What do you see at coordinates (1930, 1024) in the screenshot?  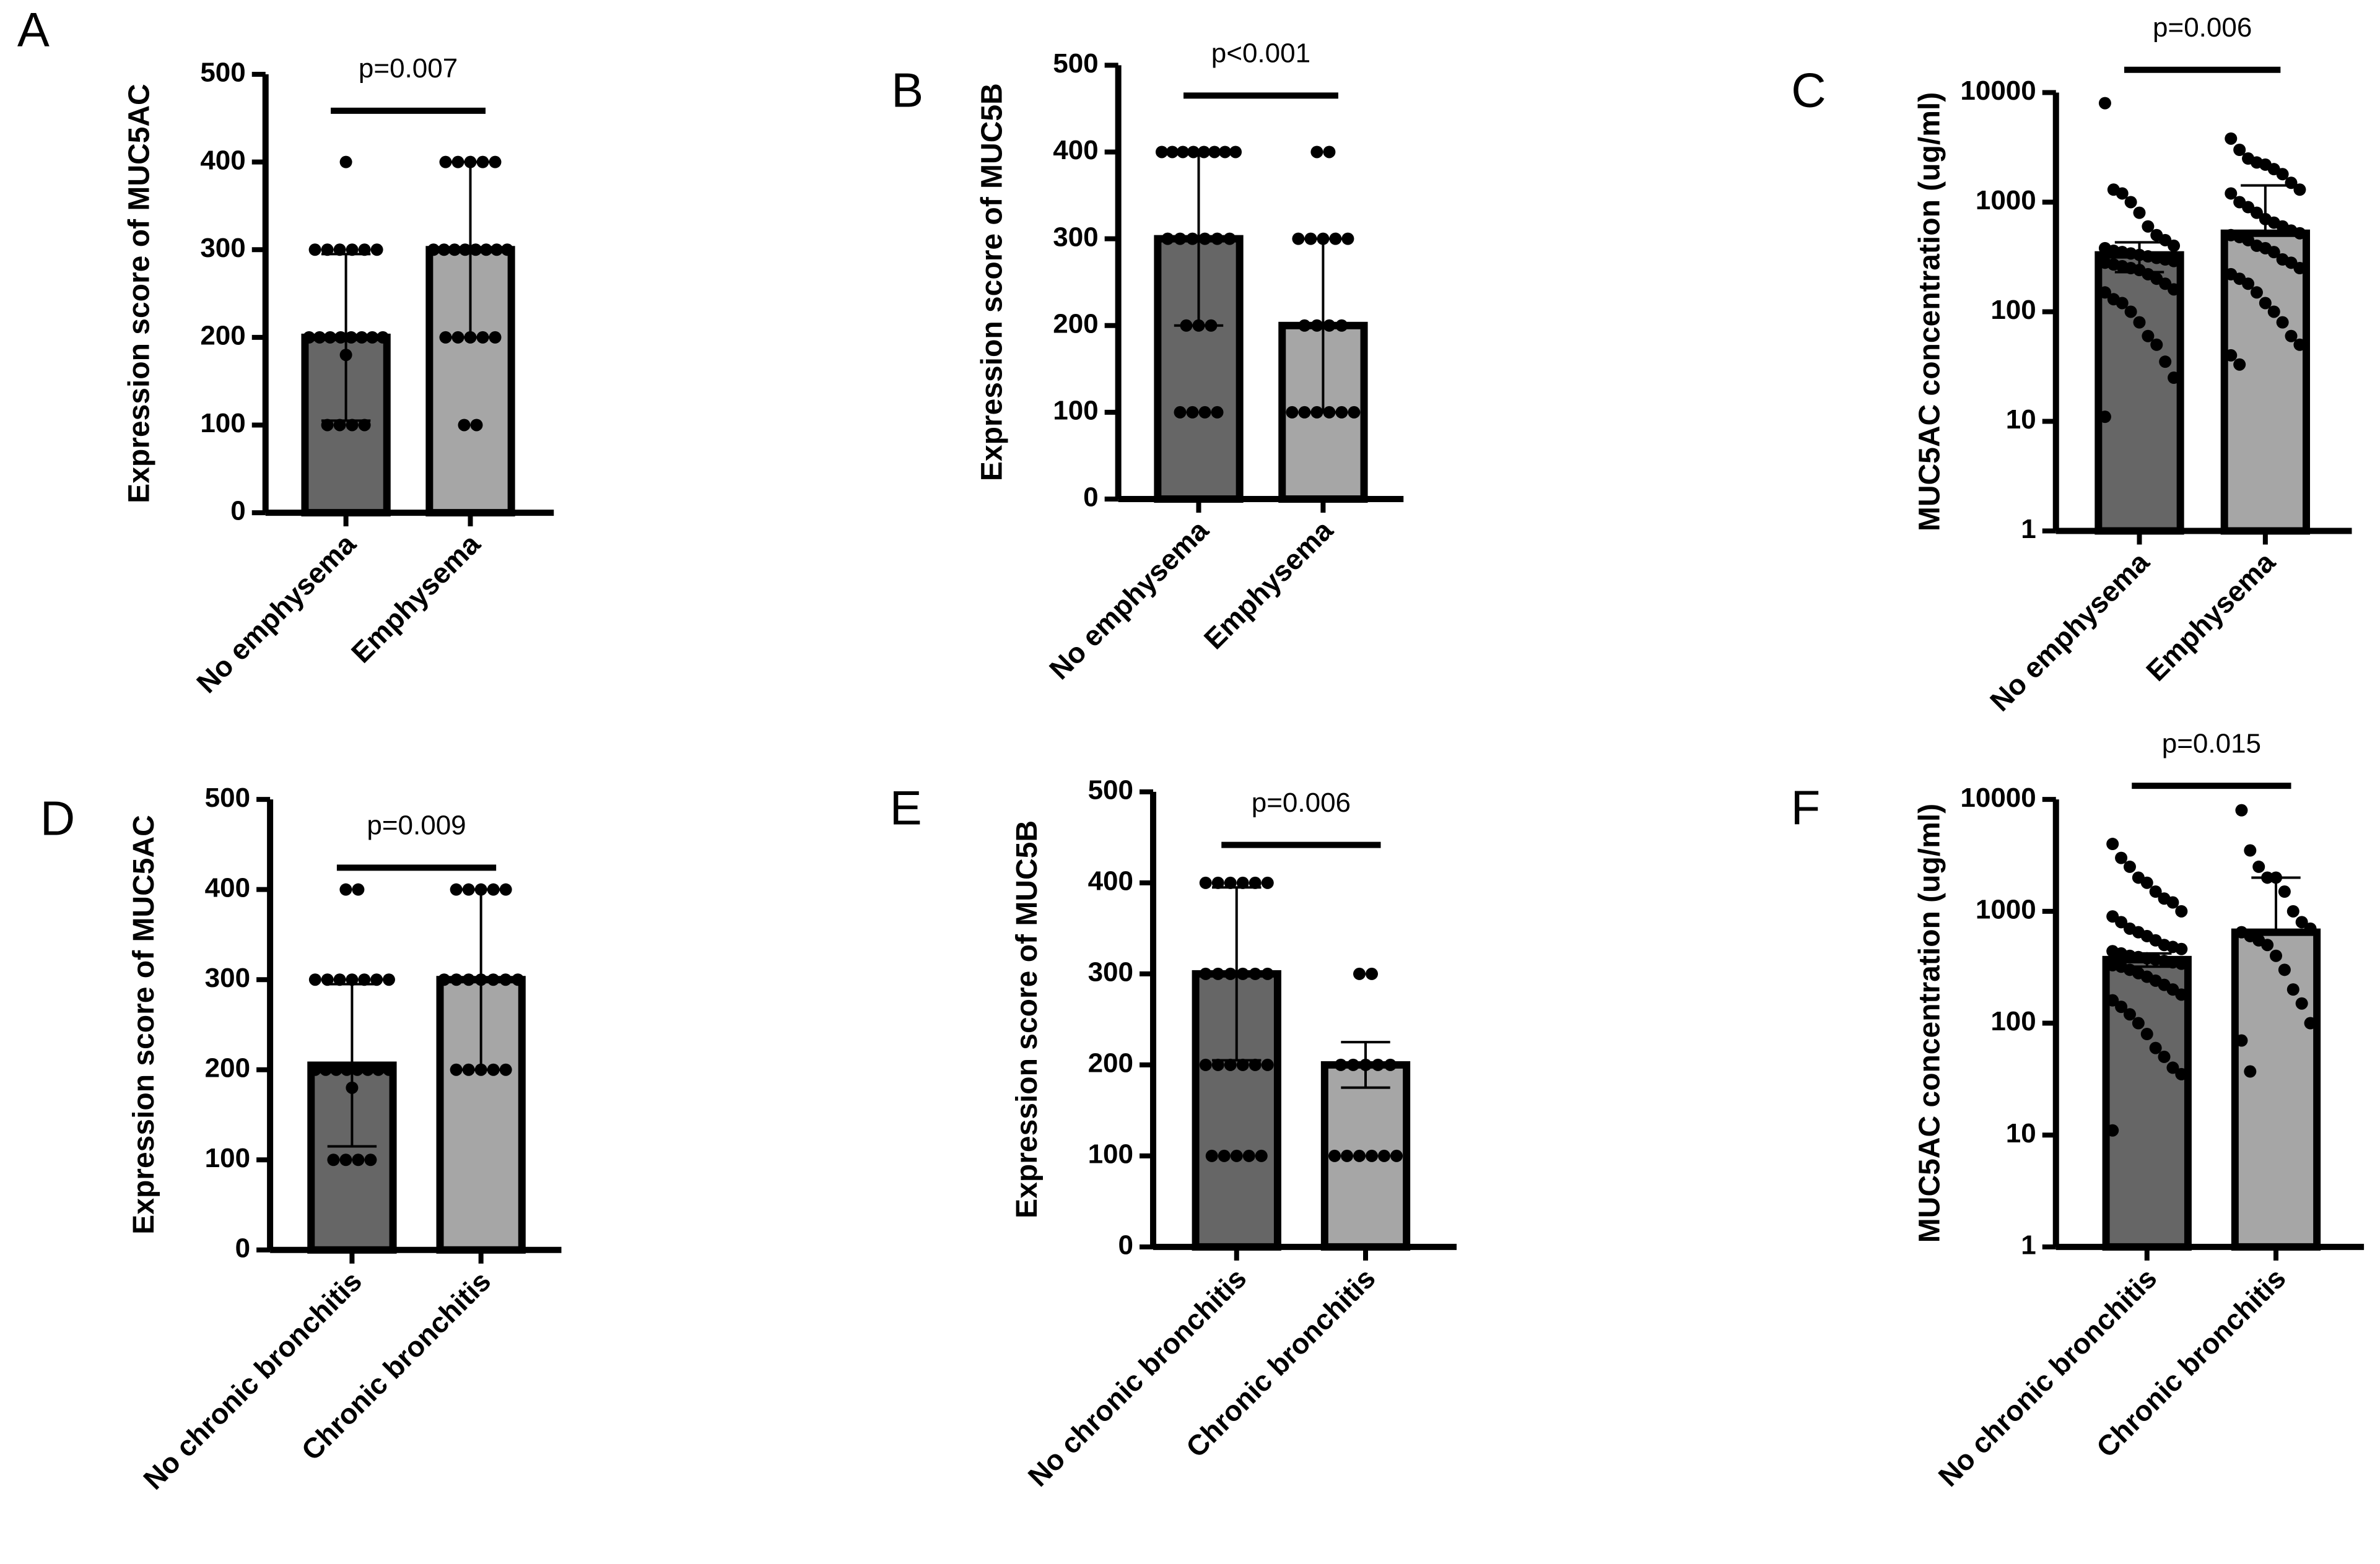 I see `y-axis-label: MUC5AC concentration (ug/ml)` at bounding box center [1930, 1024].